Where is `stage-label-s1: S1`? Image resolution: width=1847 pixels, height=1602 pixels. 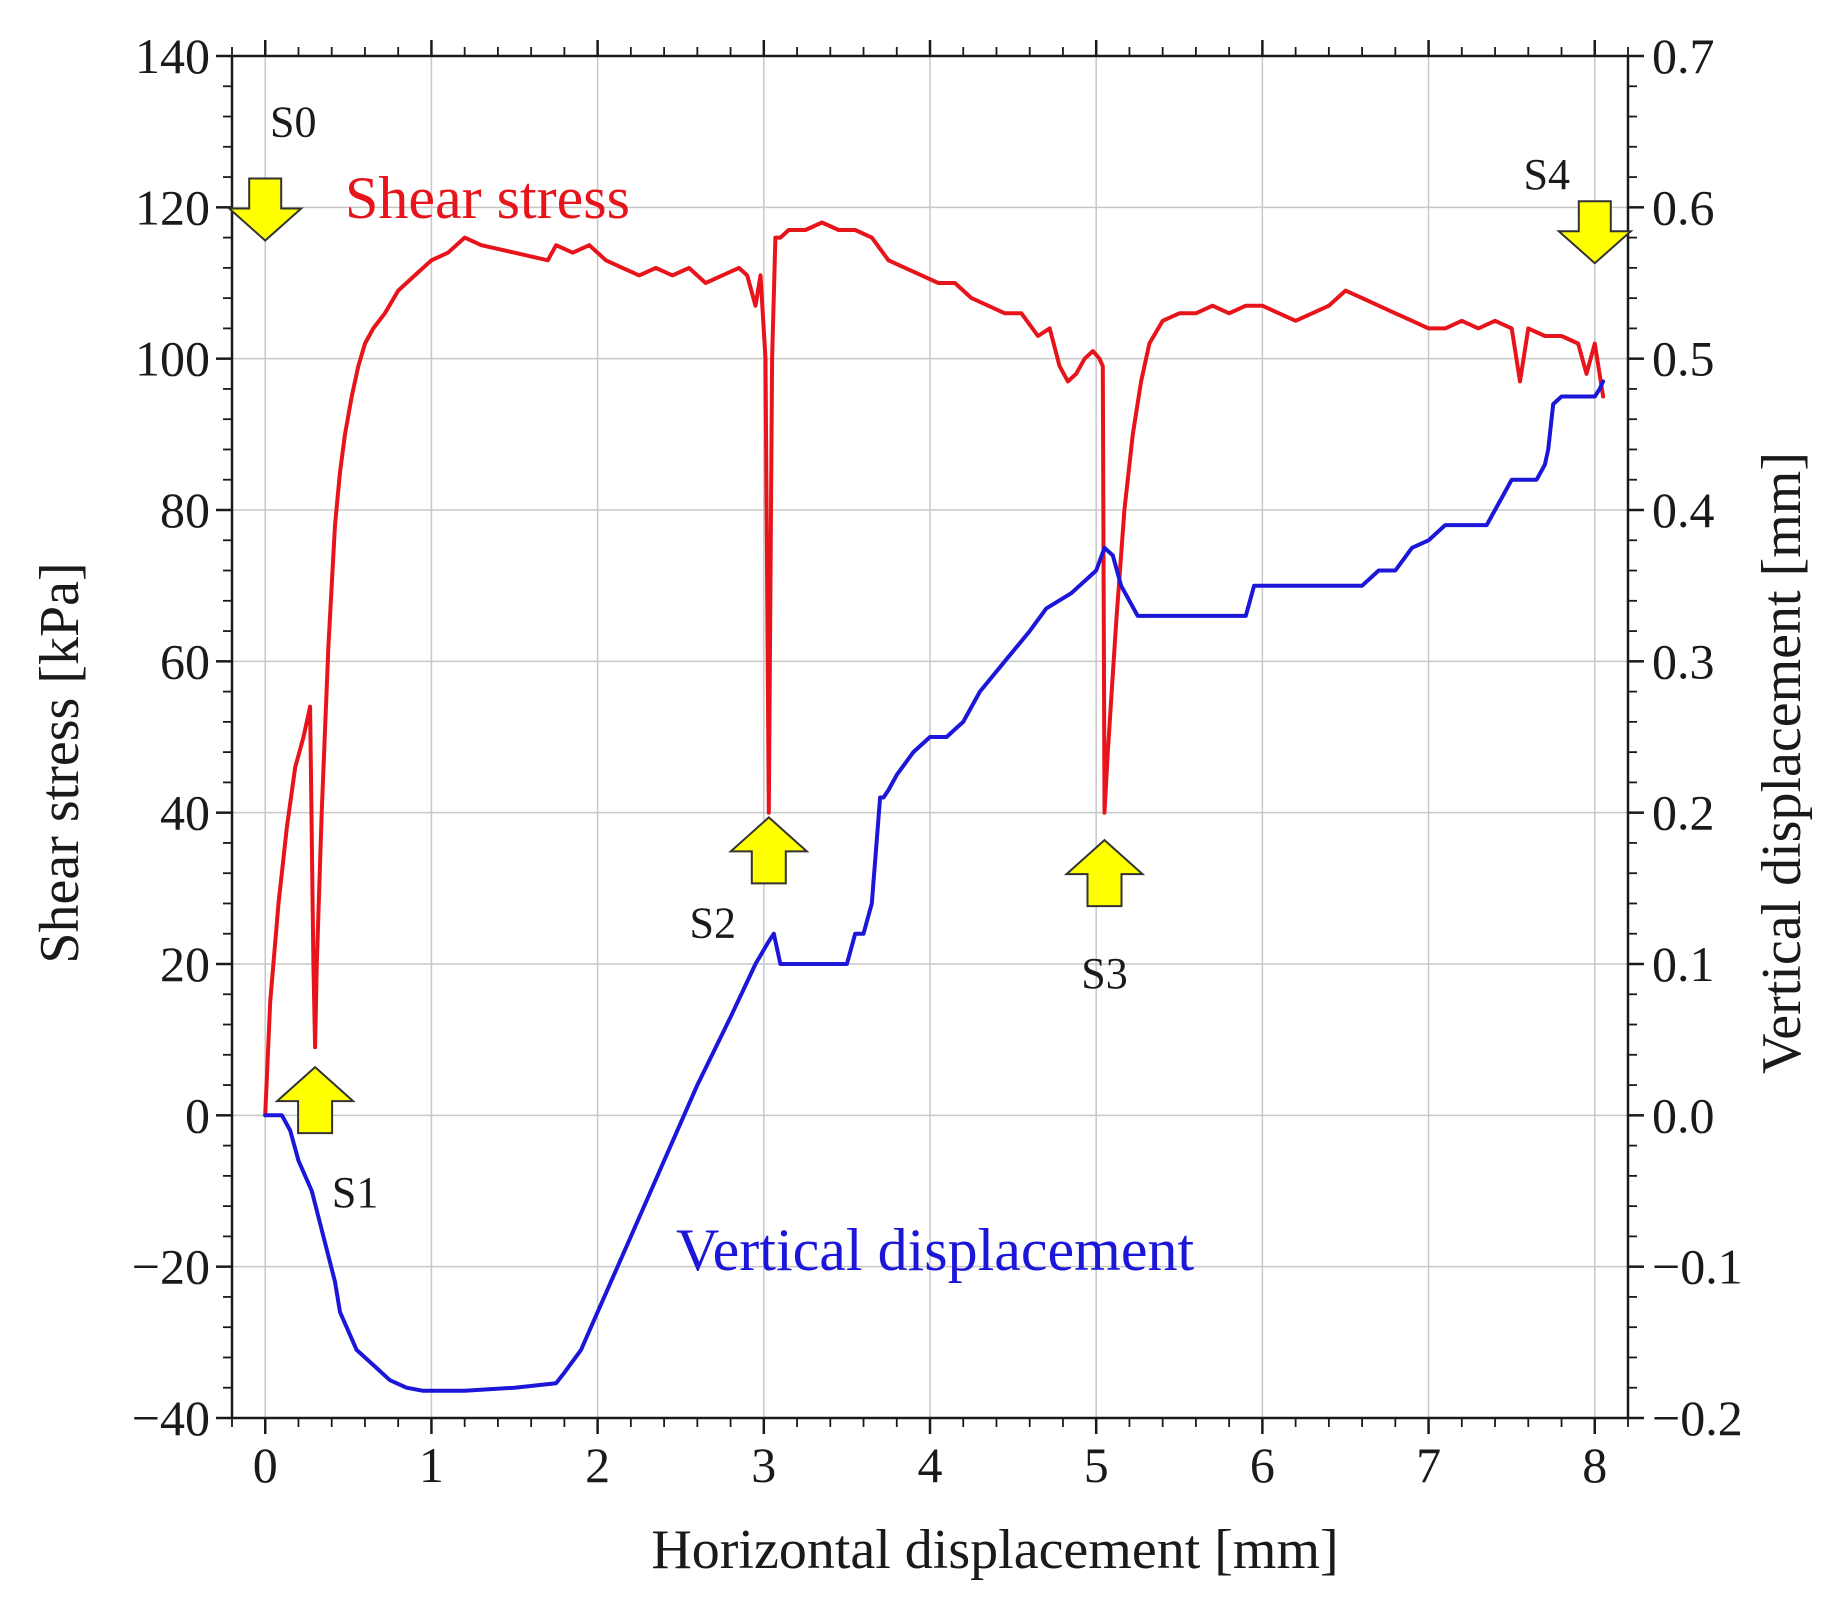 stage-label-s1: S1 is located at coordinates (355, 1192).